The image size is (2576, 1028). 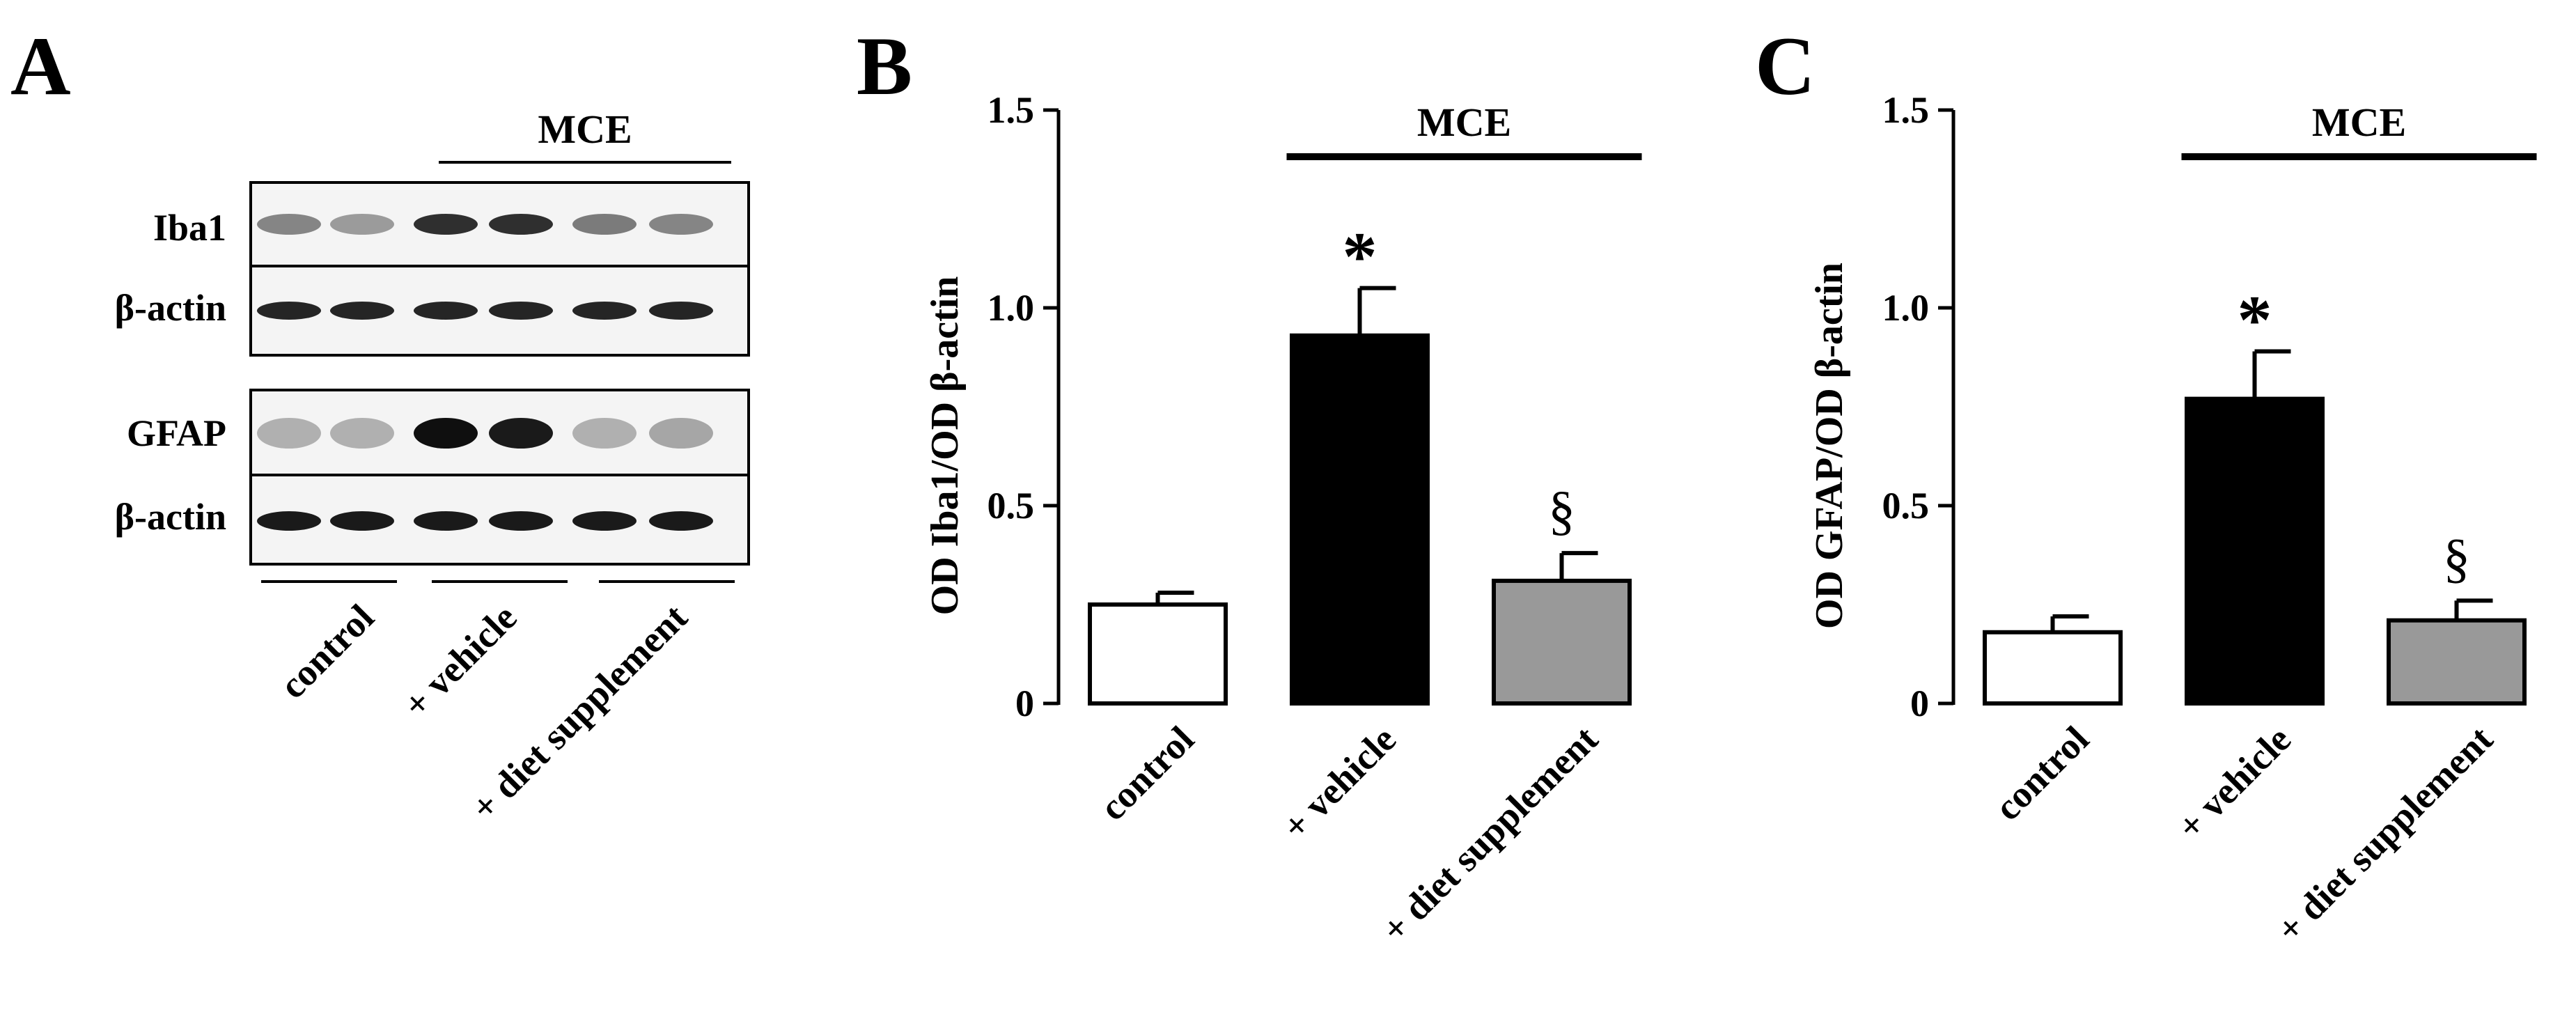 I want to click on lane-group-label-vehicle: + vehicle, so click(x=459, y=661).